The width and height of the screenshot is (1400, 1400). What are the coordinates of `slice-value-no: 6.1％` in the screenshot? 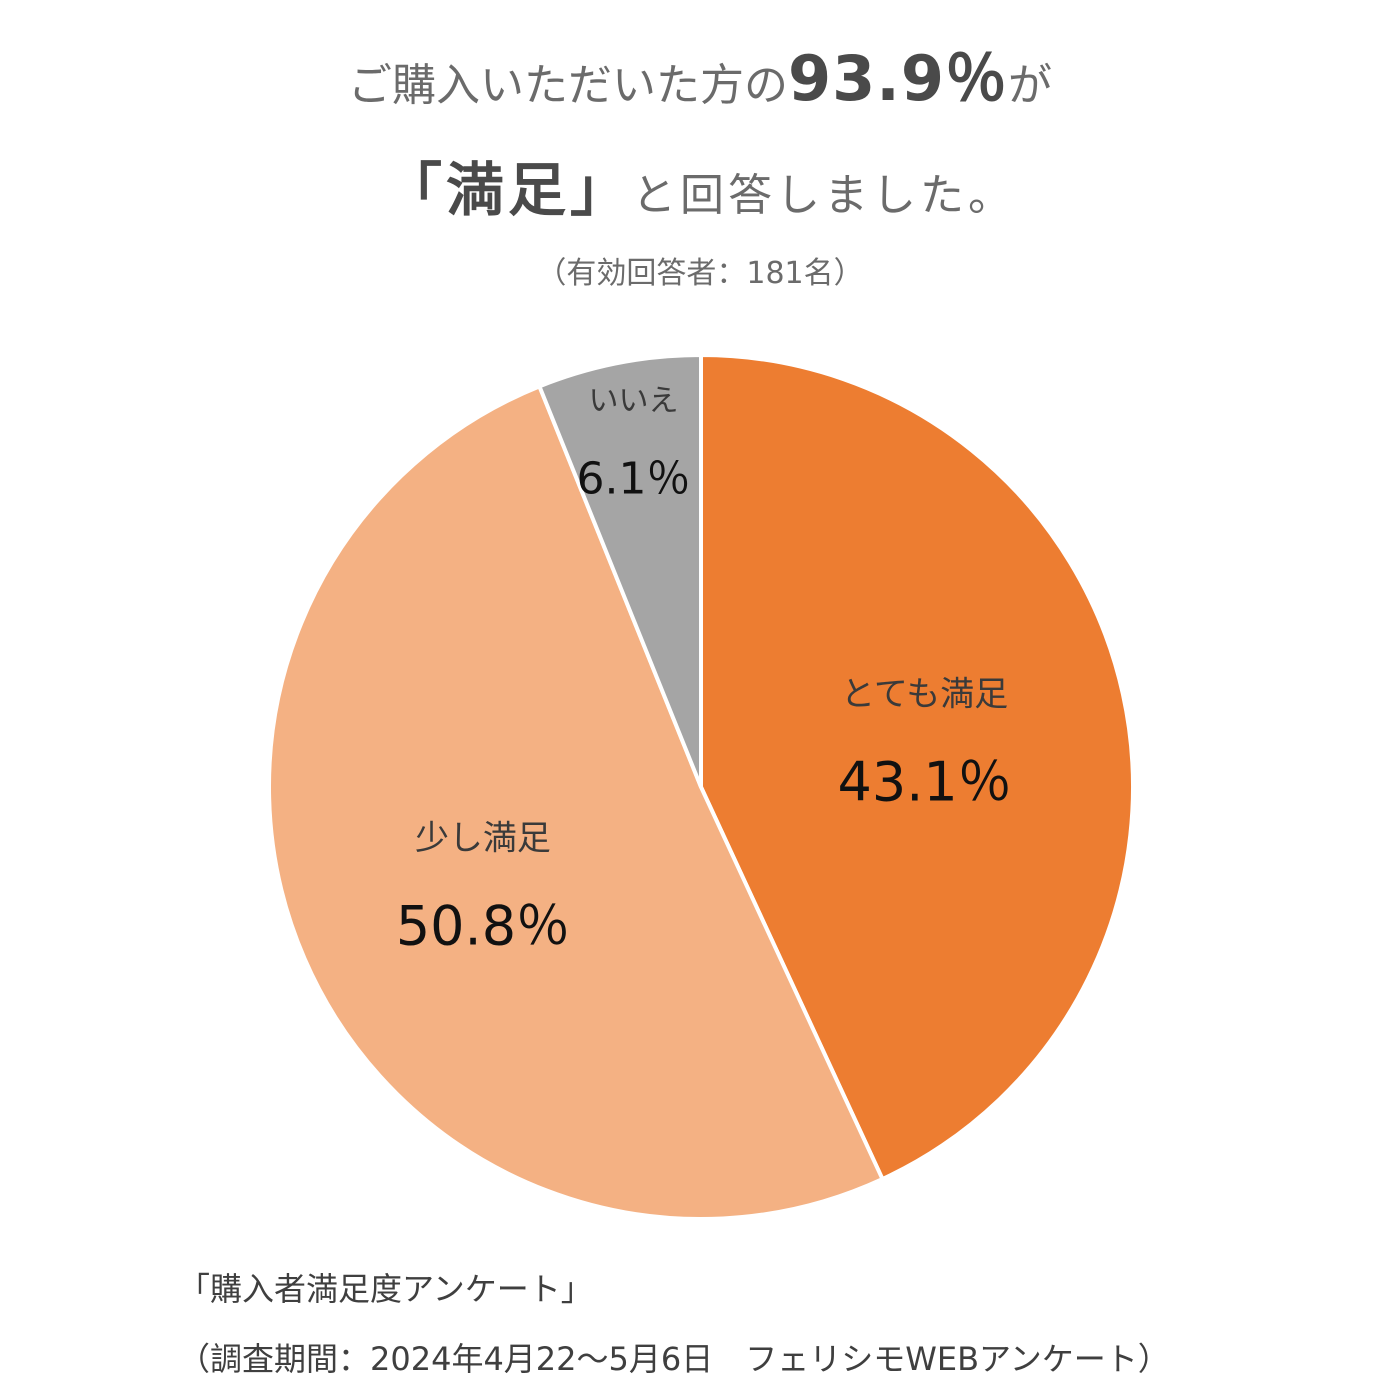 It's located at (634, 479).